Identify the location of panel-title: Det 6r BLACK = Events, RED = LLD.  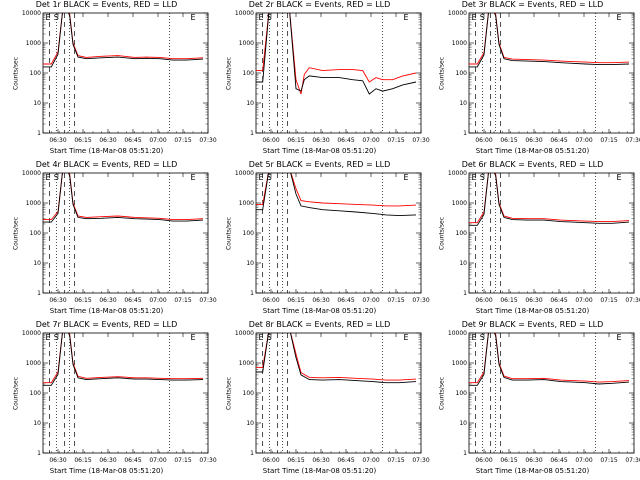
(532, 164).